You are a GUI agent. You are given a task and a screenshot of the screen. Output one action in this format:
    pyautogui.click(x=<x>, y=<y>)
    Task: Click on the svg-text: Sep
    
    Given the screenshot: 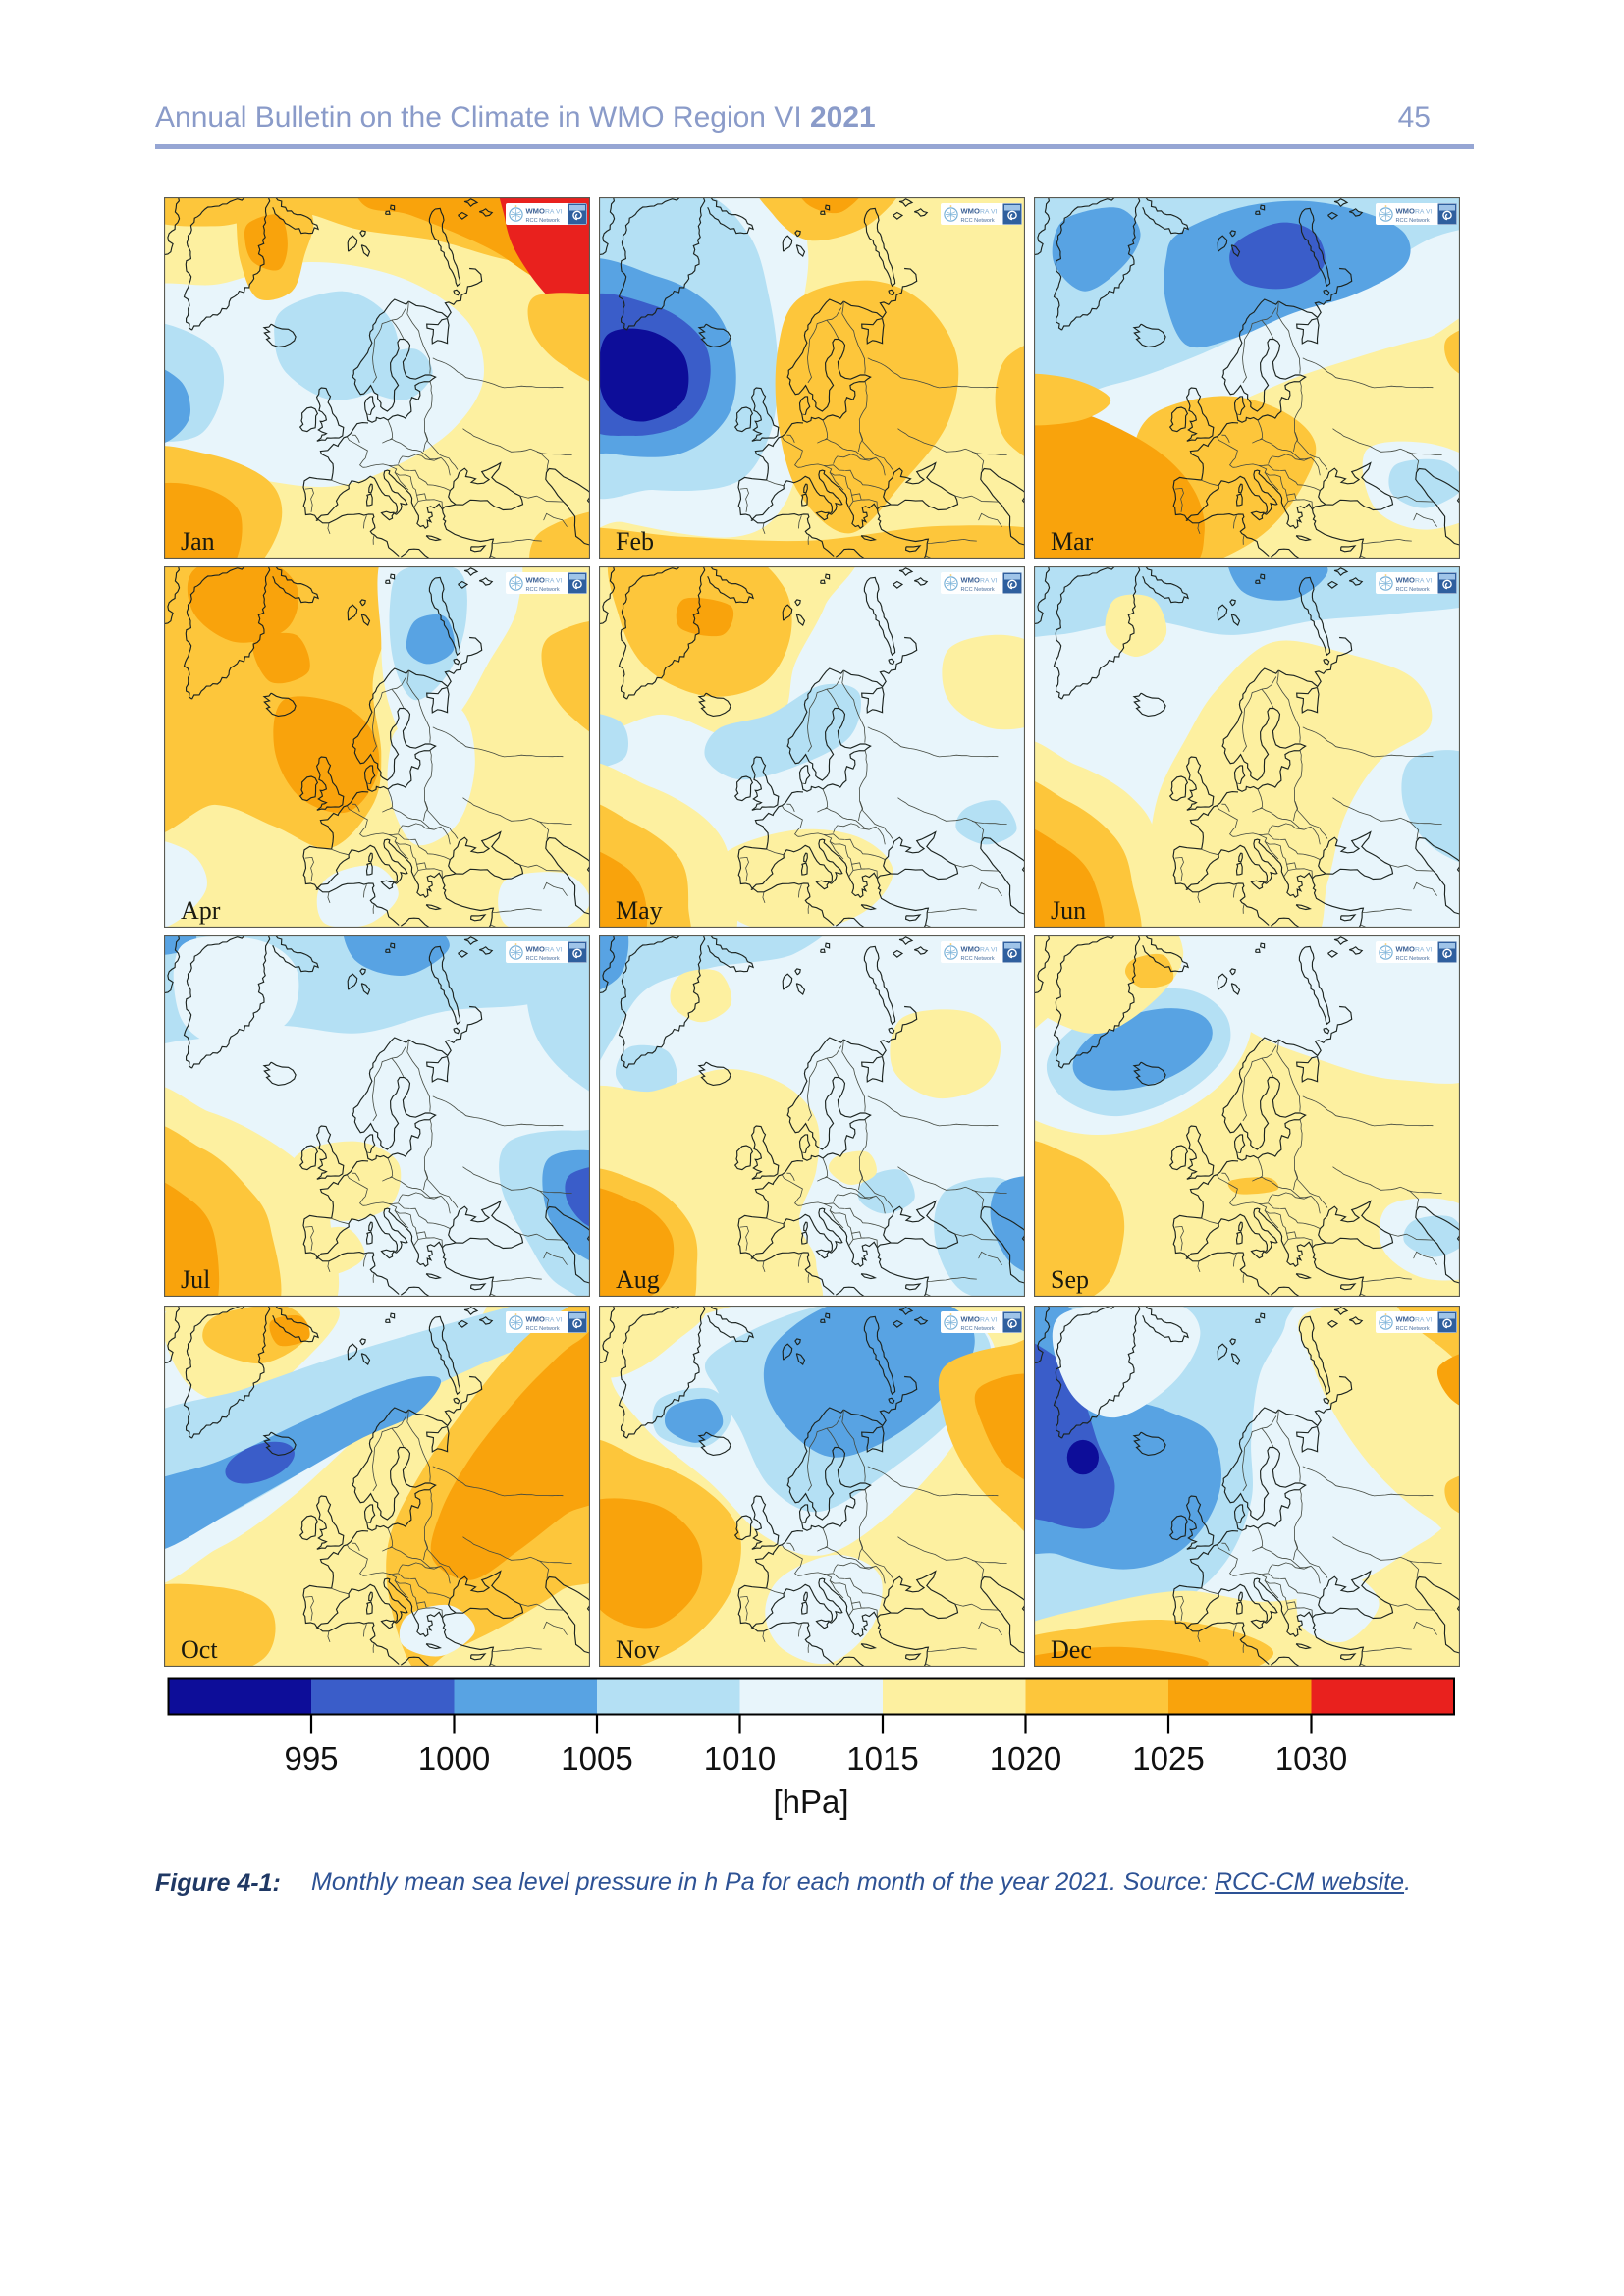 What is the action you would take?
    pyautogui.click(x=1070, y=1279)
    